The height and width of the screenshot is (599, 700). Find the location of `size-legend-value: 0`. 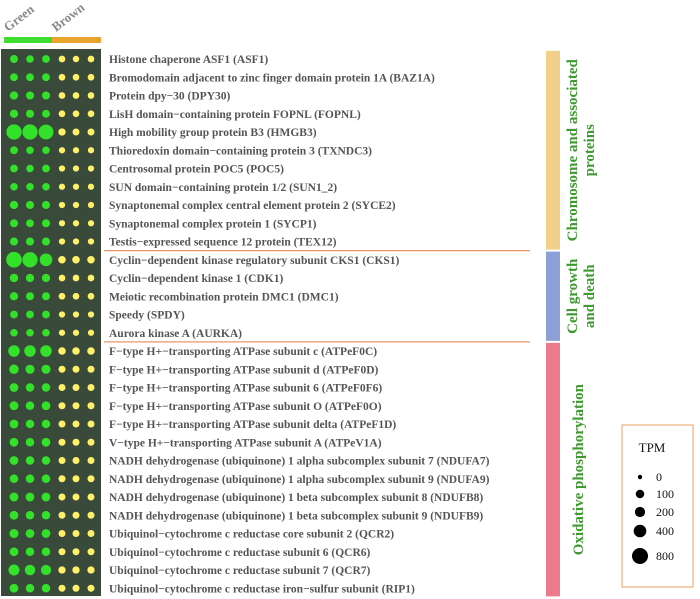

size-legend-value: 0 is located at coordinates (659, 477).